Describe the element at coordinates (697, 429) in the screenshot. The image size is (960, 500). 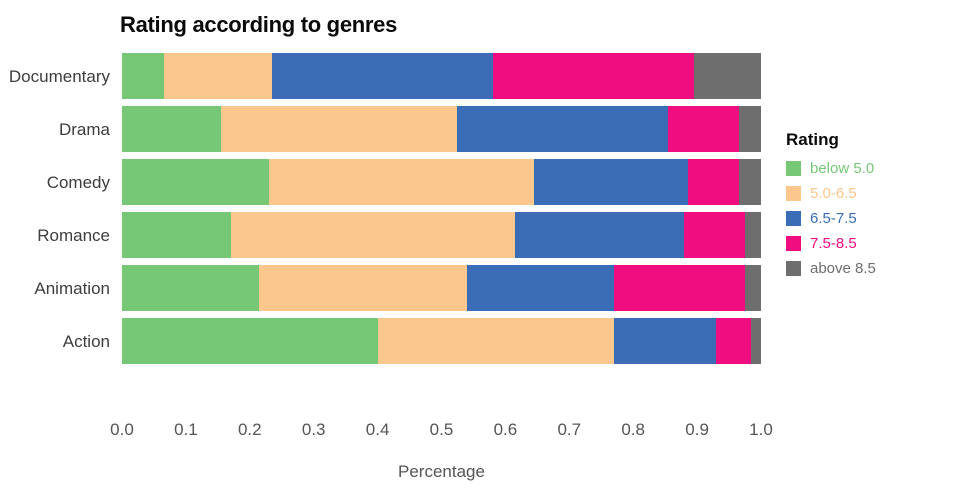
I see `x-tick-label: 0.9` at that location.